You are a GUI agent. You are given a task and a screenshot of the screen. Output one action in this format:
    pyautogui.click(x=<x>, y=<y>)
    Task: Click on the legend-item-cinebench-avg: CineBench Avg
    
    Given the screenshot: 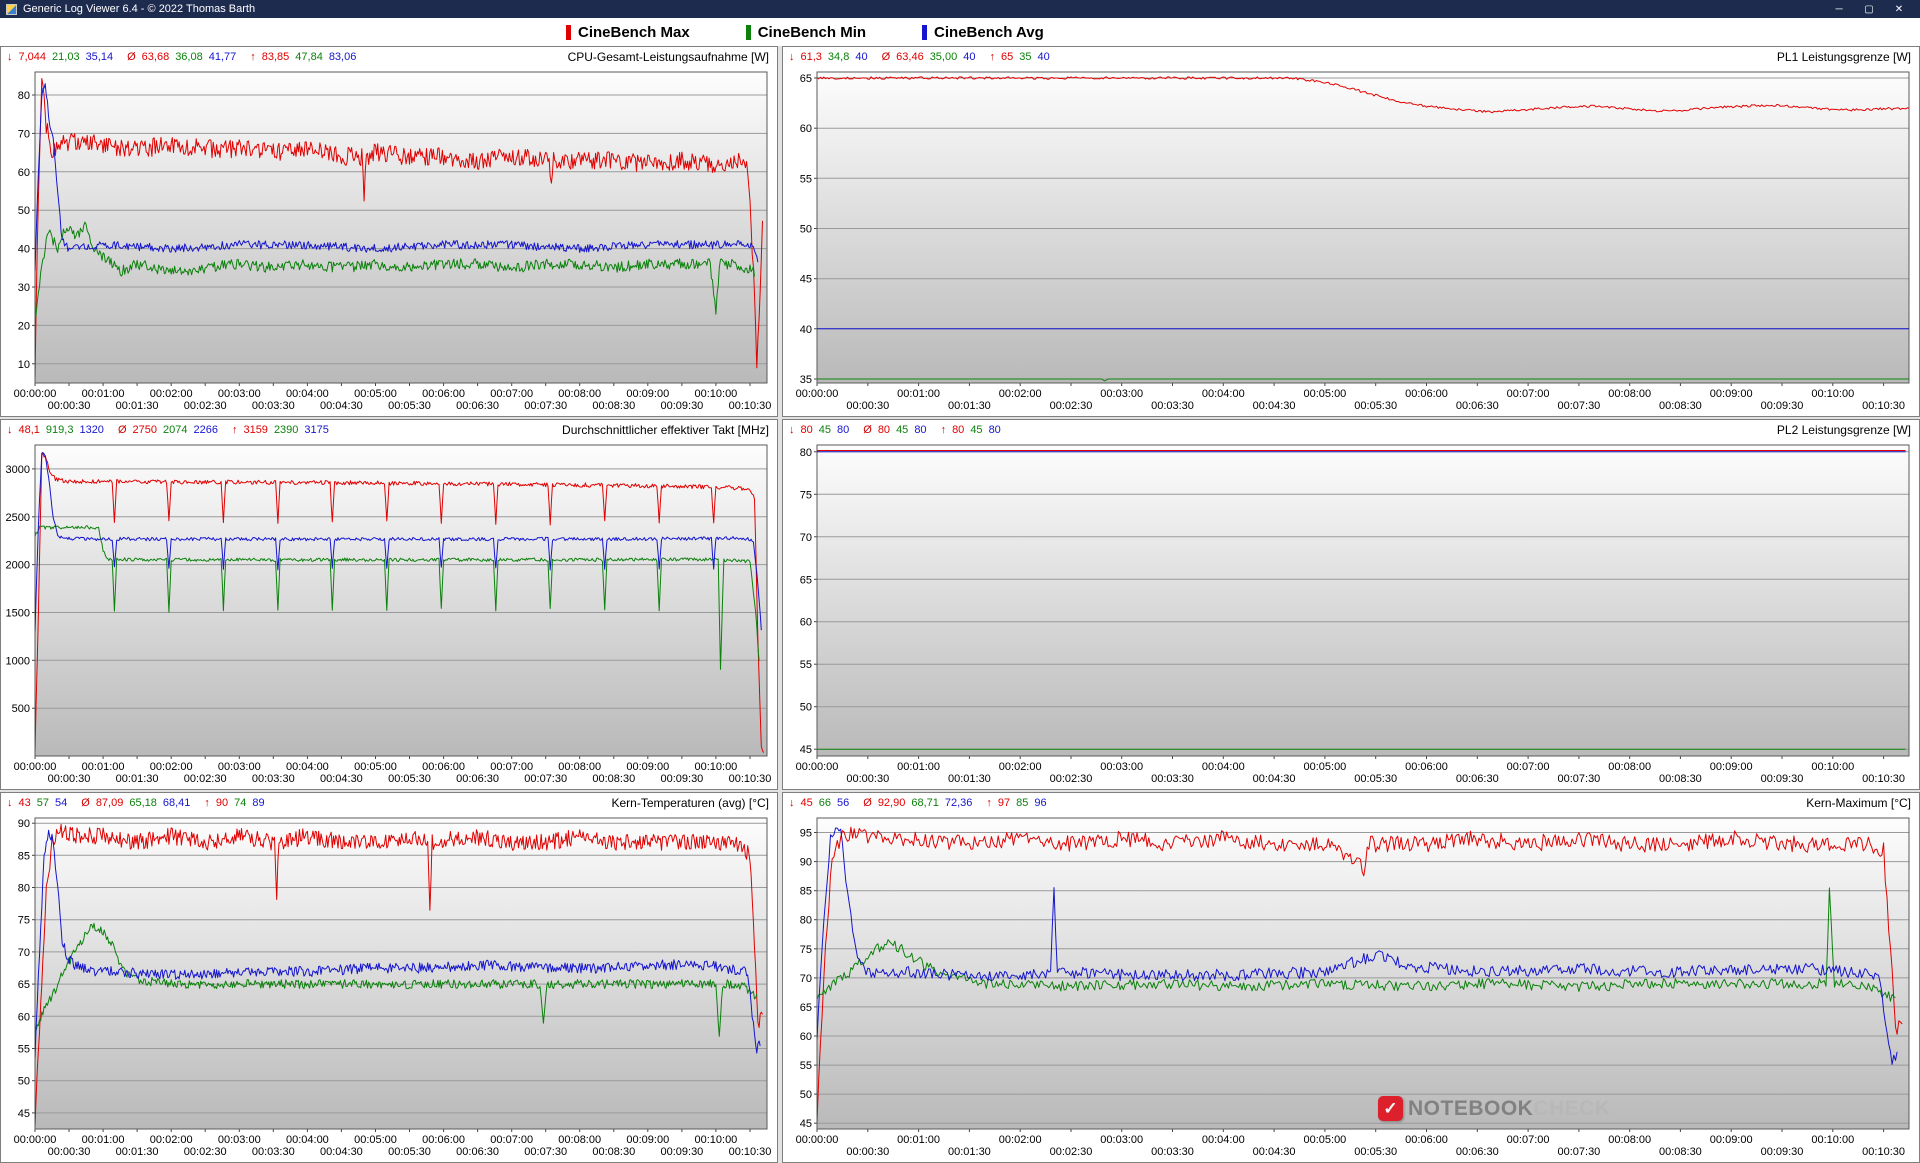 What is the action you would take?
    pyautogui.click(x=983, y=32)
    